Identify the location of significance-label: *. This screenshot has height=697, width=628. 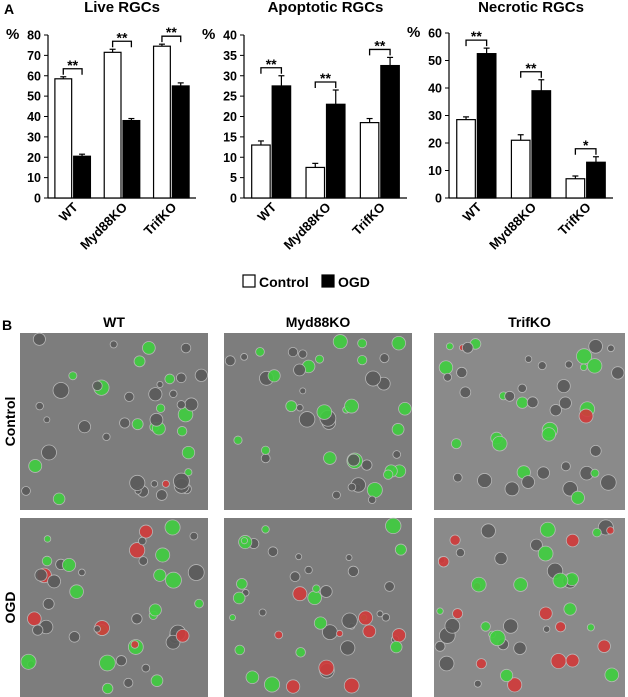
(586, 145).